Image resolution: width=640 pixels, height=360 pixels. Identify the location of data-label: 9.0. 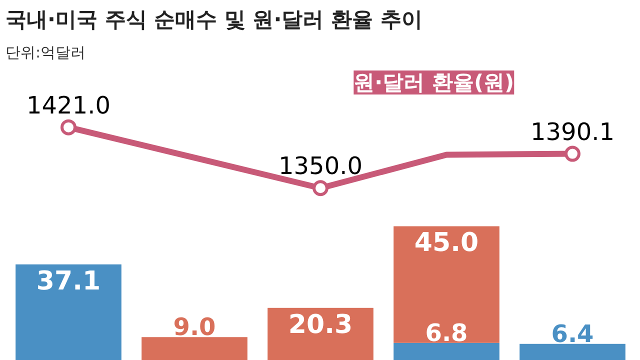
(194, 327).